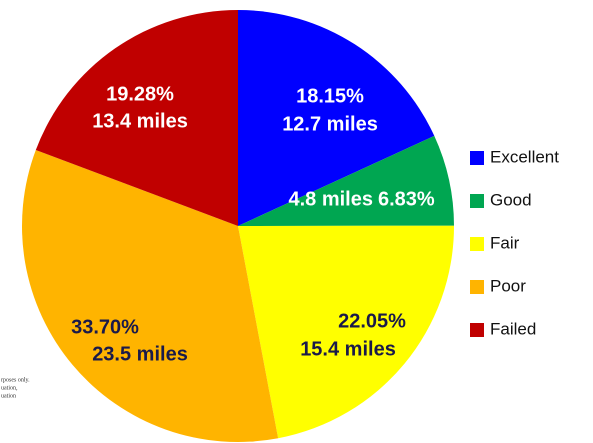 The height and width of the screenshot is (443, 593). Describe the element at coordinates (524, 156) in the screenshot. I see `legend-label: Excellent` at that location.